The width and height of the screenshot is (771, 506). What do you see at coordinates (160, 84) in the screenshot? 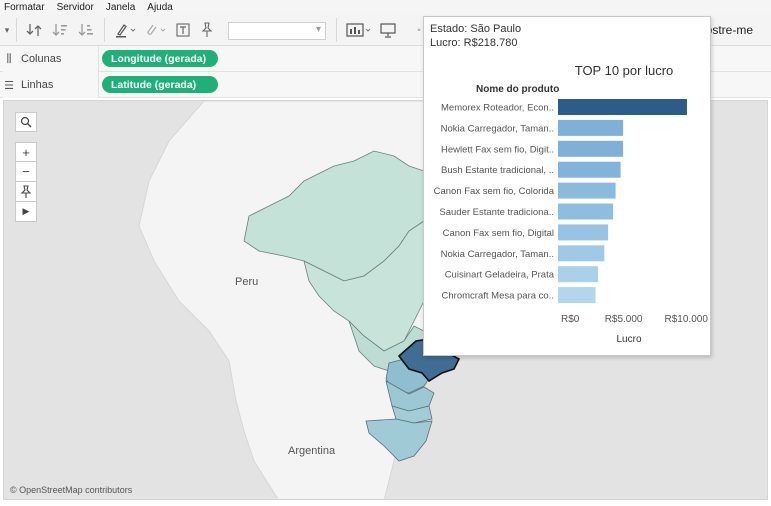
I see `latitude-pill: Latitude (gerada)` at bounding box center [160, 84].